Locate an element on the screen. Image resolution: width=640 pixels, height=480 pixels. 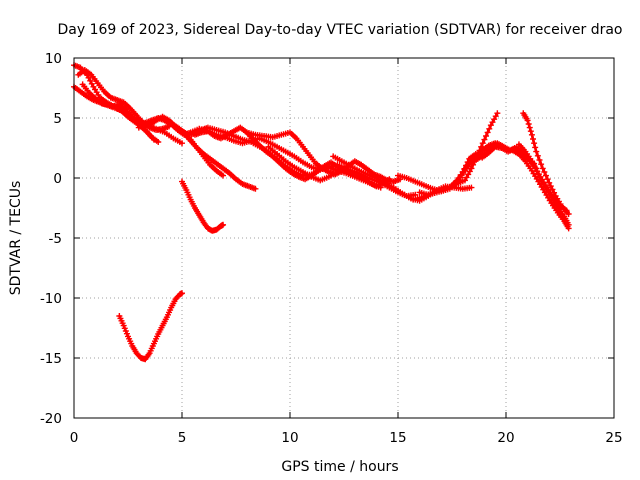
y-tick-label: 10 is located at coordinates (53, 59).